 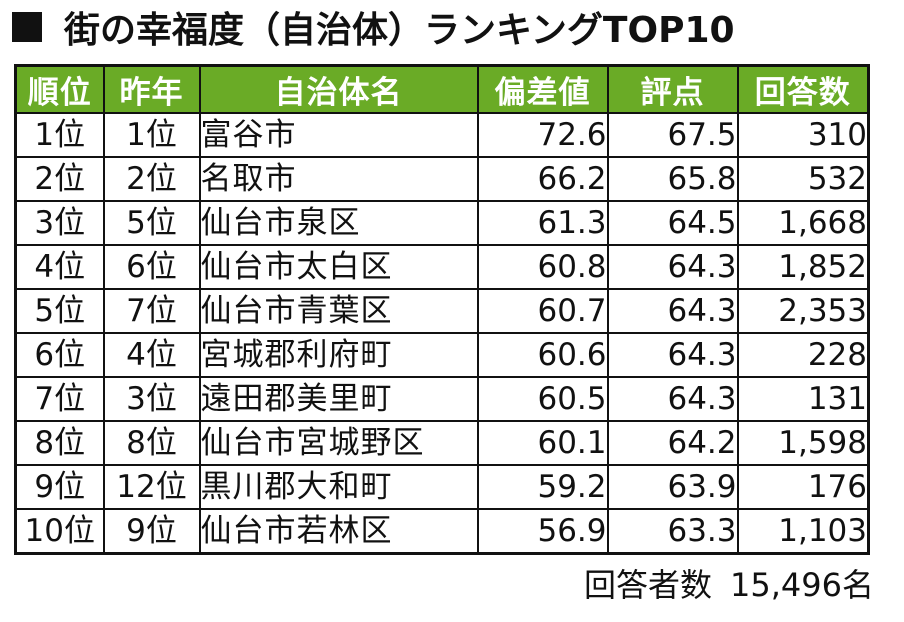 I want to click on cell-rank: 5位, so click(x=59, y=311).